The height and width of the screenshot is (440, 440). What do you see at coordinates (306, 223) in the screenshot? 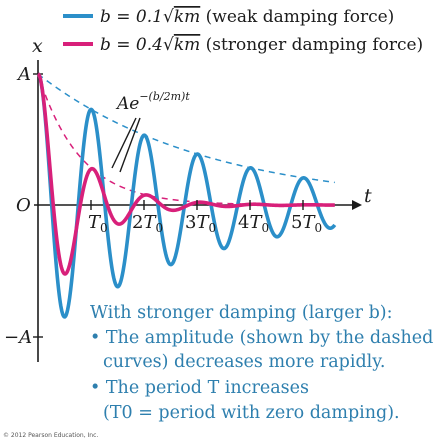
I see `x-tick-label-5: 5T0` at bounding box center [306, 223].